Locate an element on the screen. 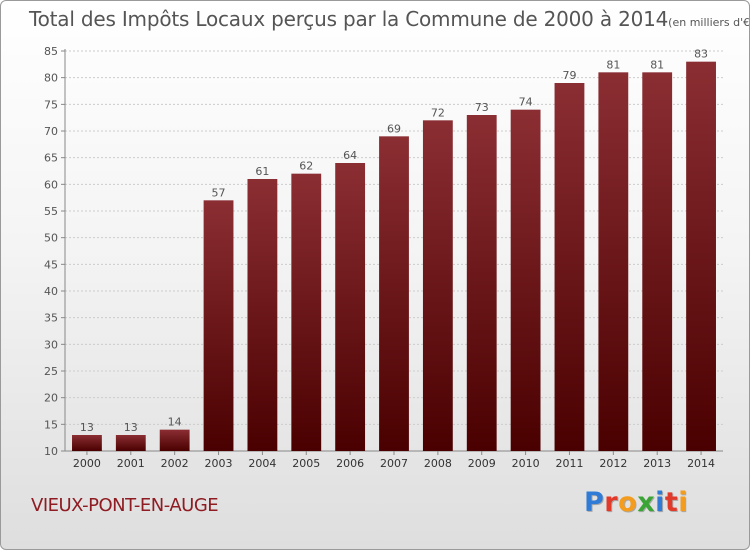 The width and height of the screenshot is (750, 550). logo-letter: o is located at coordinates (628, 502).